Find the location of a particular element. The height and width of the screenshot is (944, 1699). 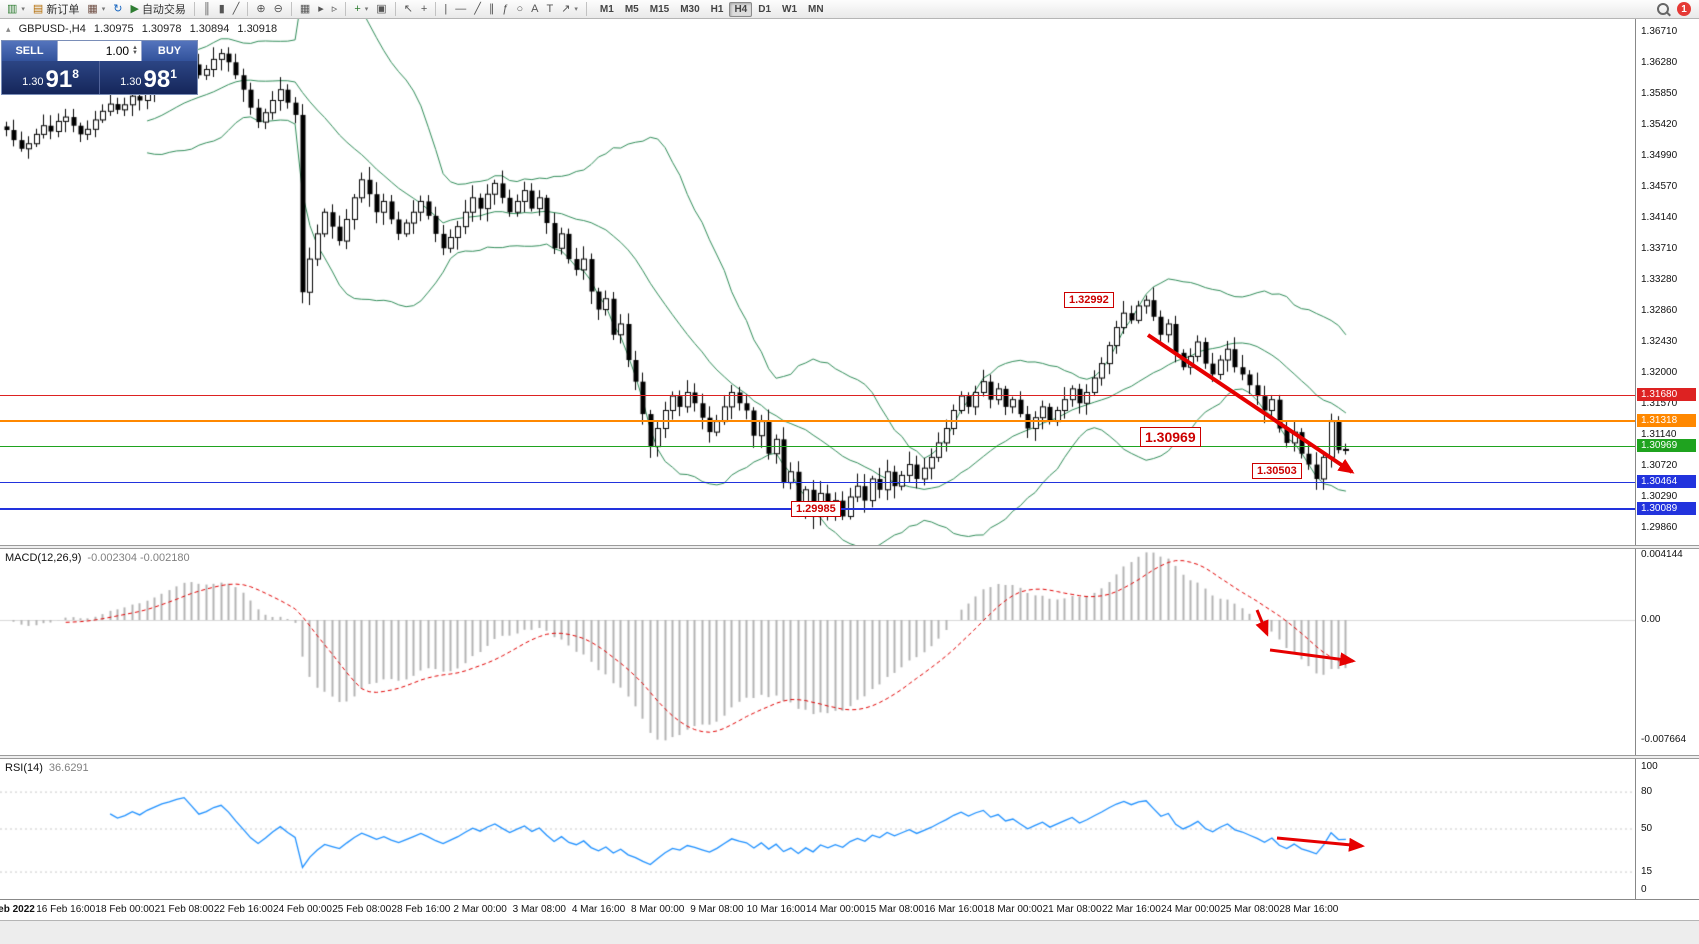

bar-chart-icon: ║ is located at coordinates (207, 9).